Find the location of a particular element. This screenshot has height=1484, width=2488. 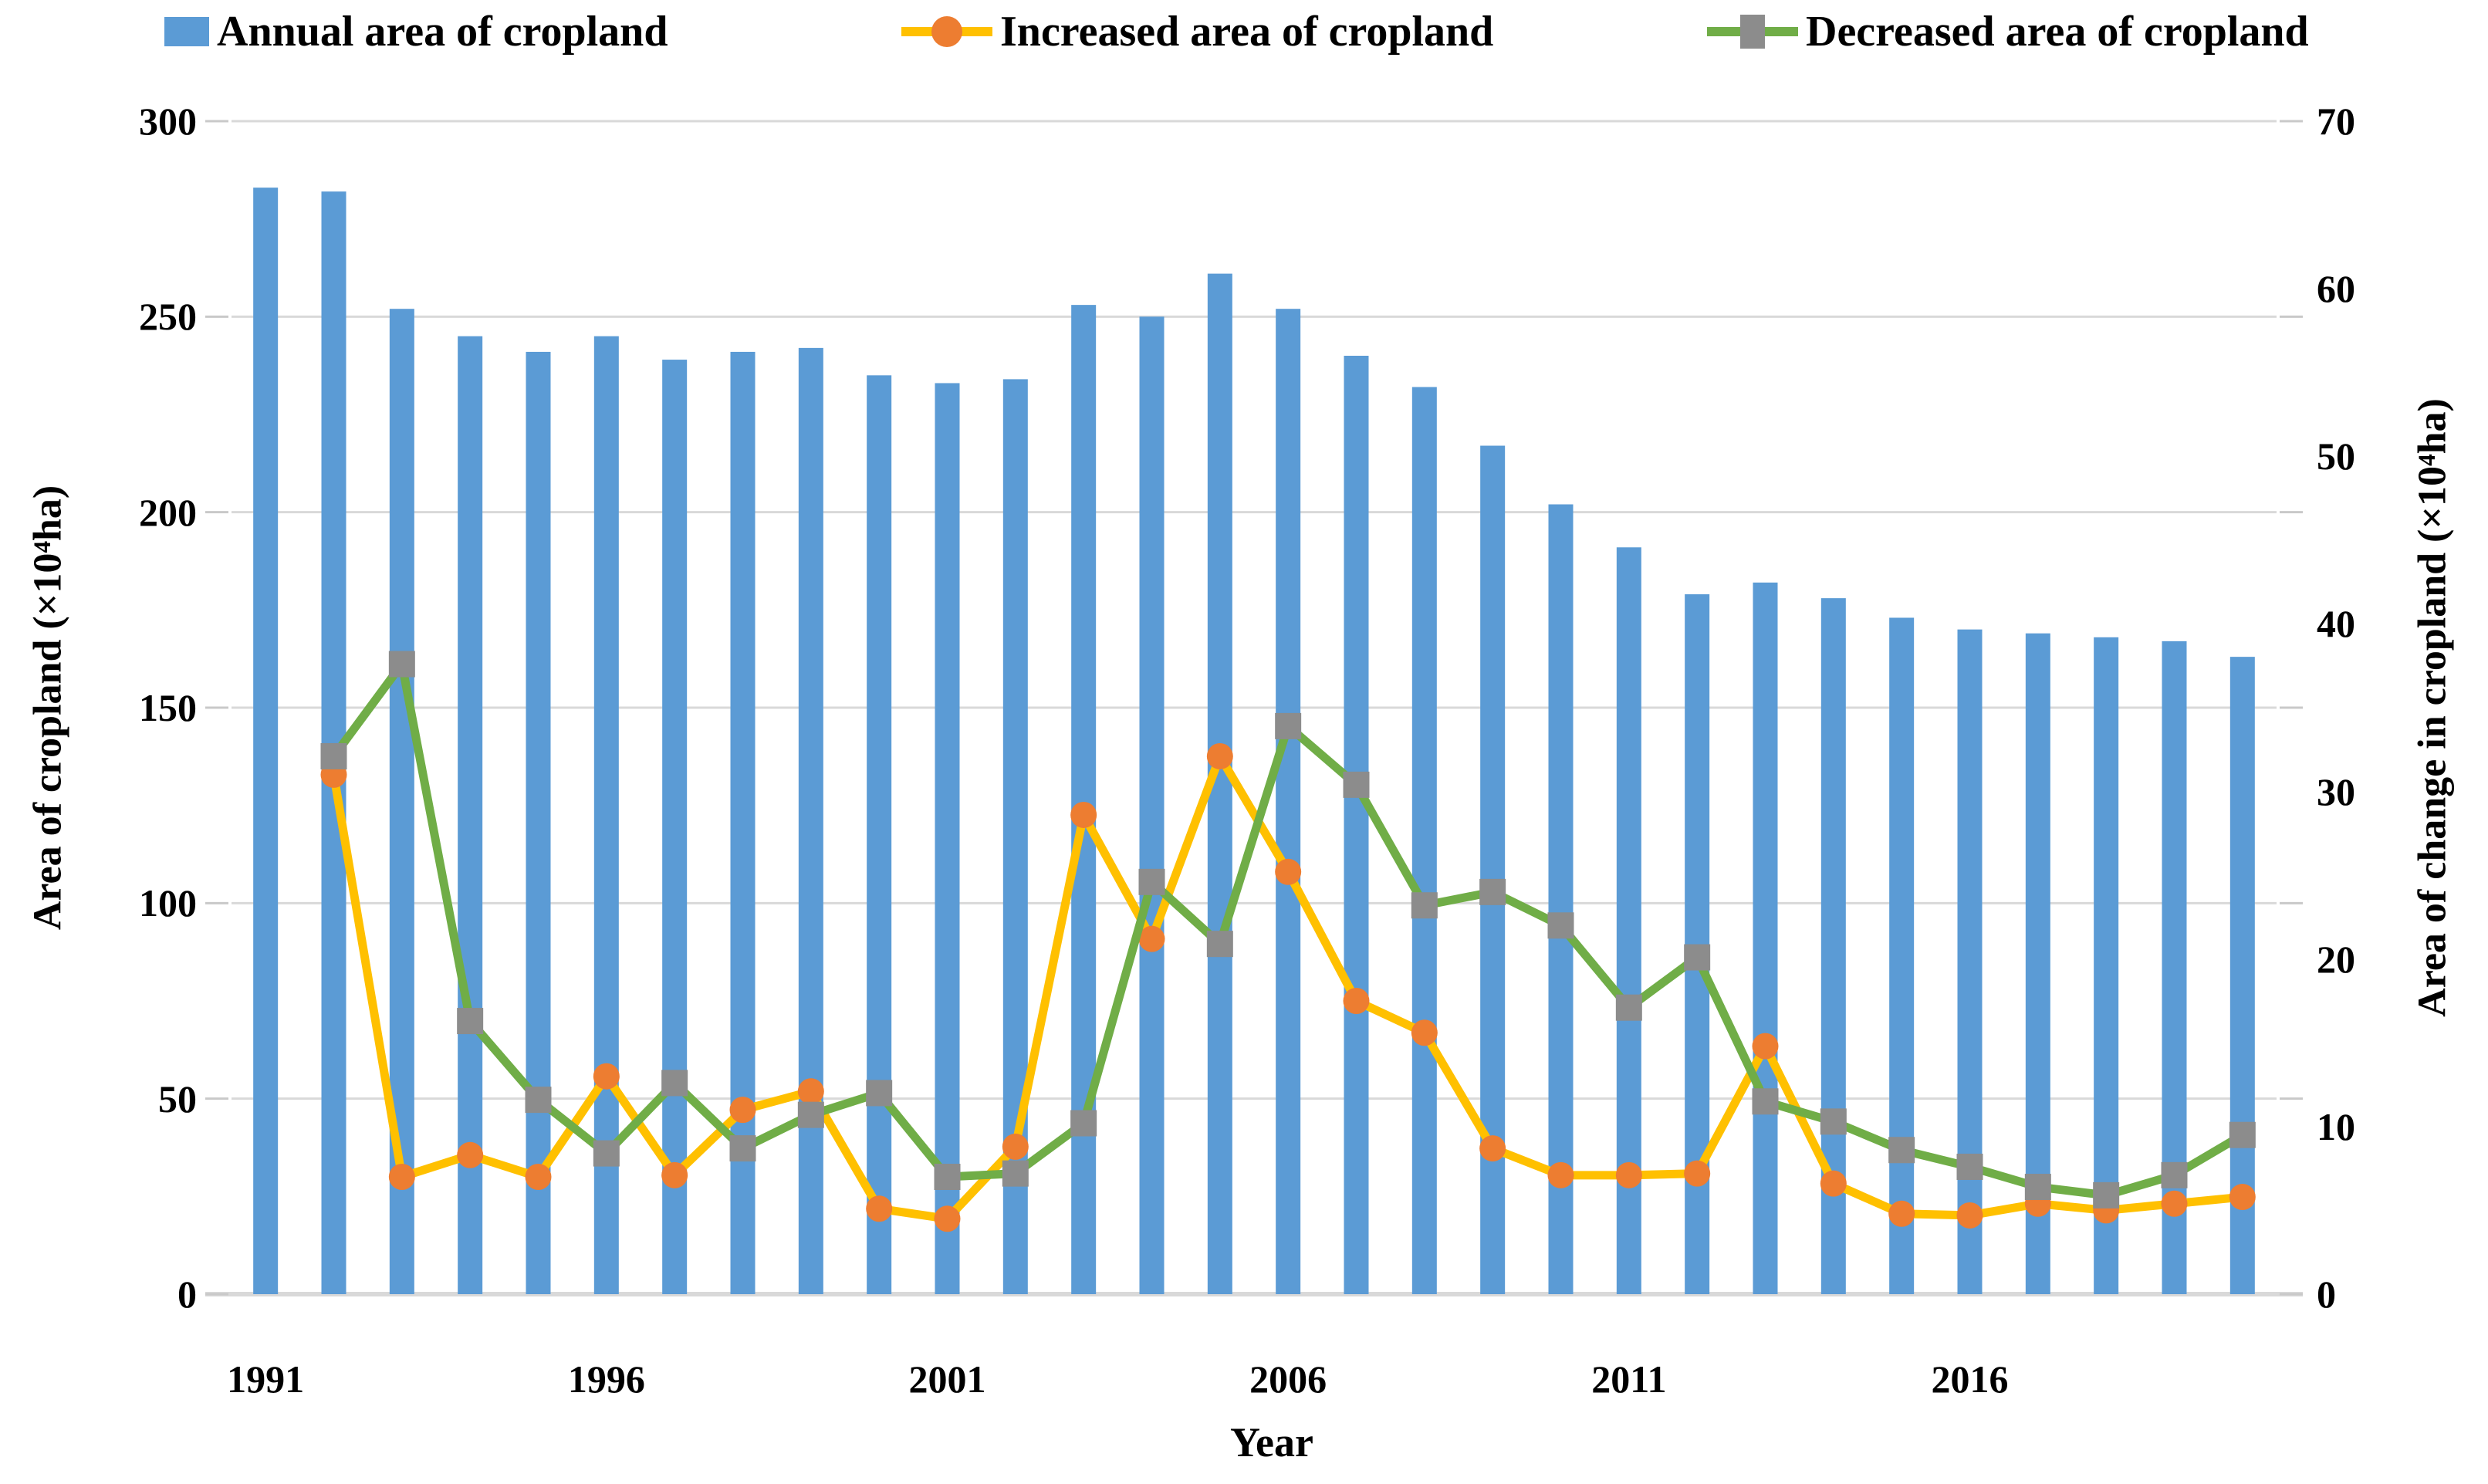

square-marker-2013 is located at coordinates (1765, 1101).